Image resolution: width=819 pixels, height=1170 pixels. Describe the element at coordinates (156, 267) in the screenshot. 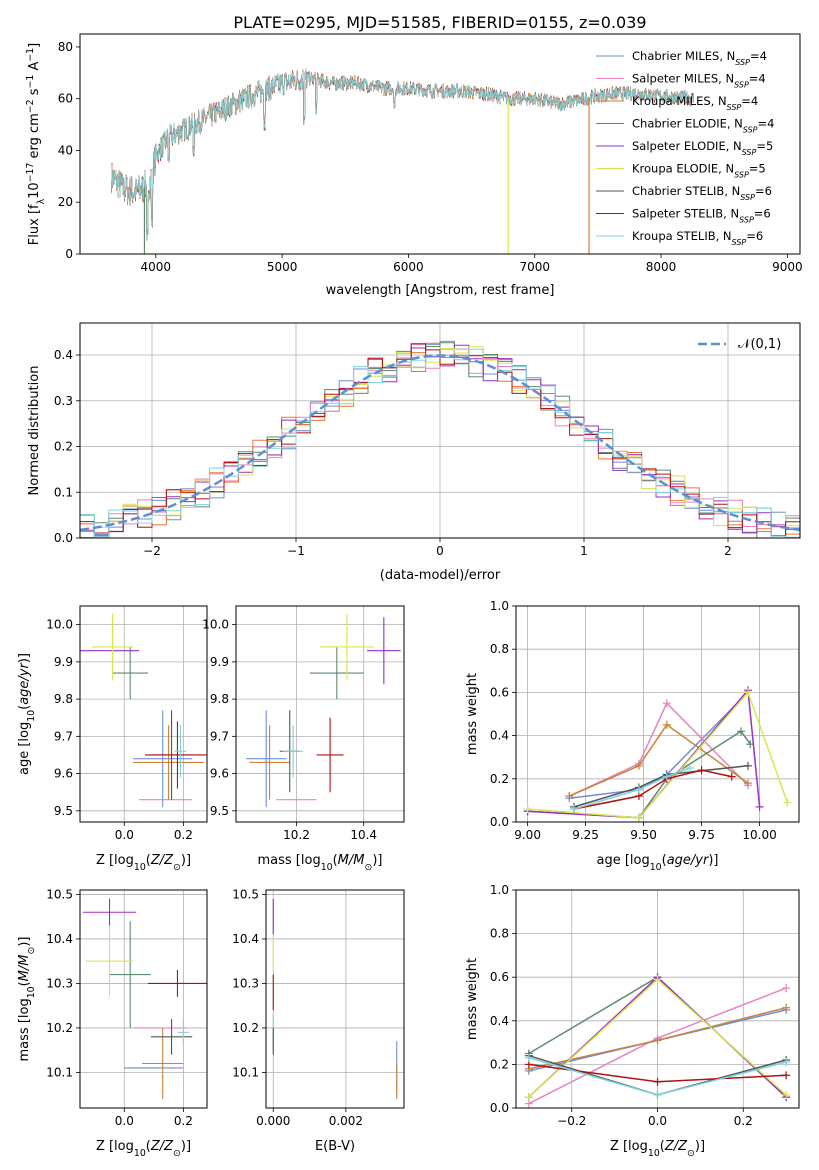

I see `x-tick-label: 4000` at that location.